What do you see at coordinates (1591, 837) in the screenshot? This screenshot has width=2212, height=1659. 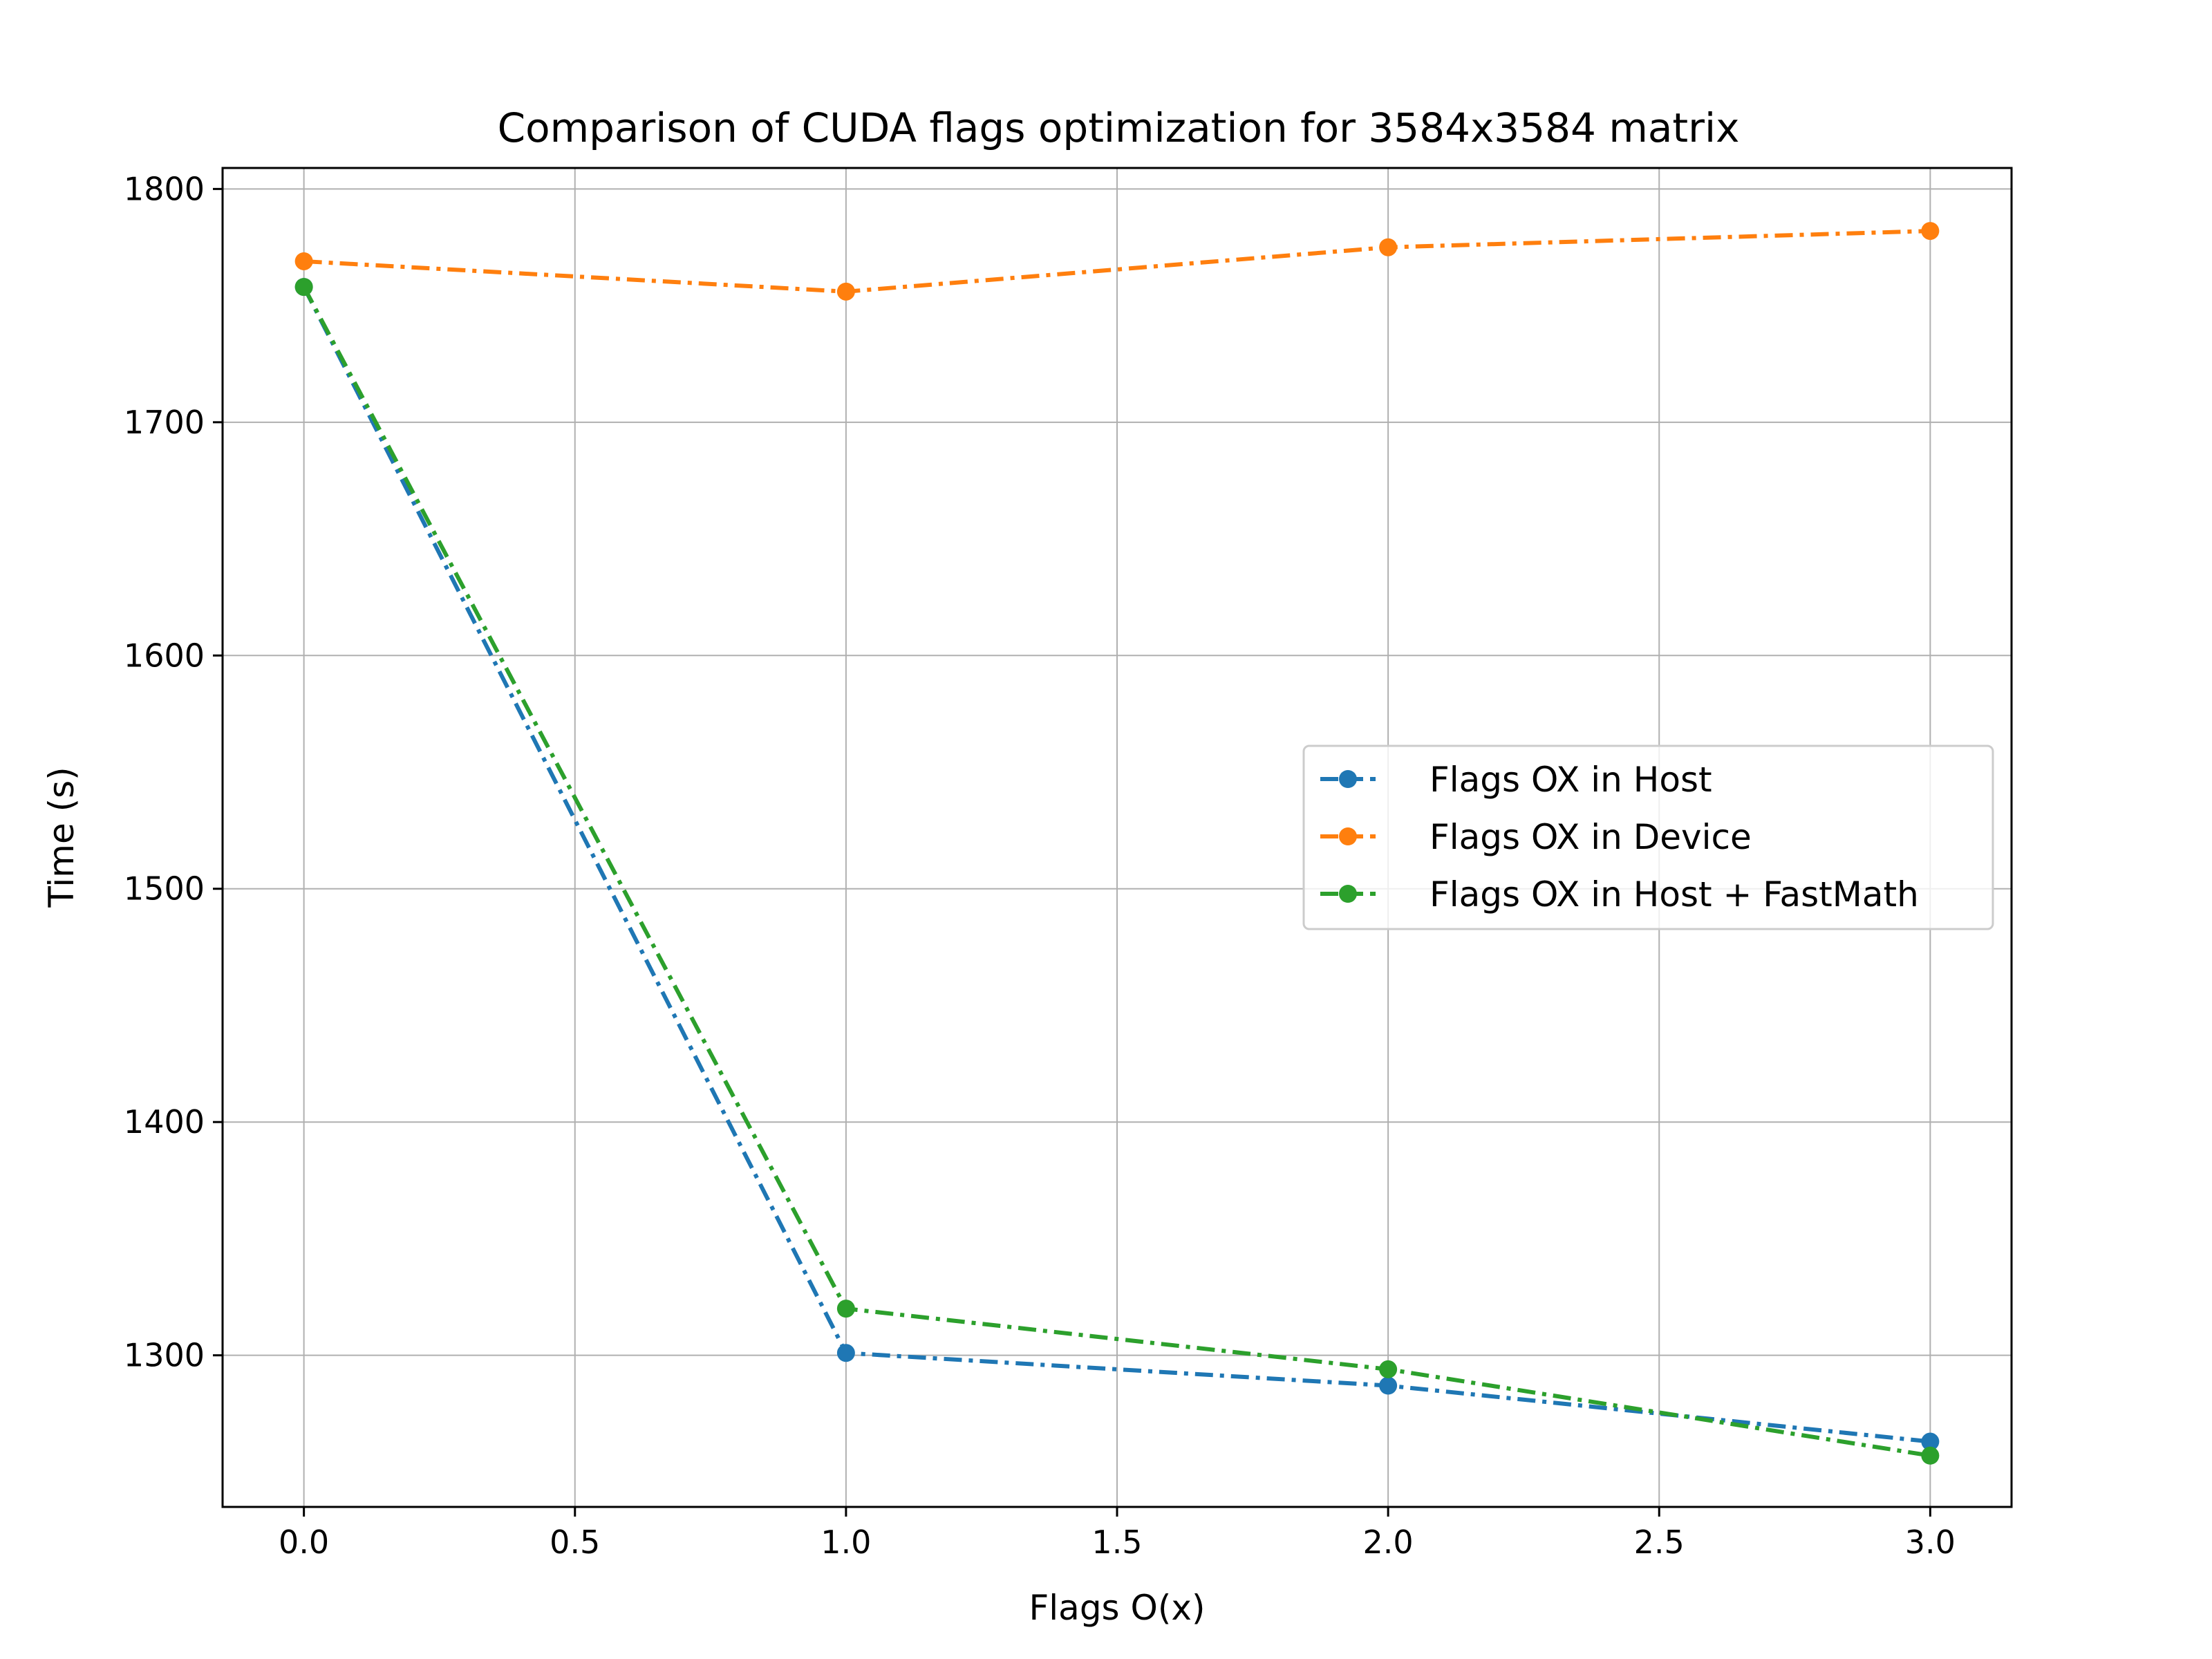 I see `legend-label: Flags OX in Device` at bounding box center [1591, 837].